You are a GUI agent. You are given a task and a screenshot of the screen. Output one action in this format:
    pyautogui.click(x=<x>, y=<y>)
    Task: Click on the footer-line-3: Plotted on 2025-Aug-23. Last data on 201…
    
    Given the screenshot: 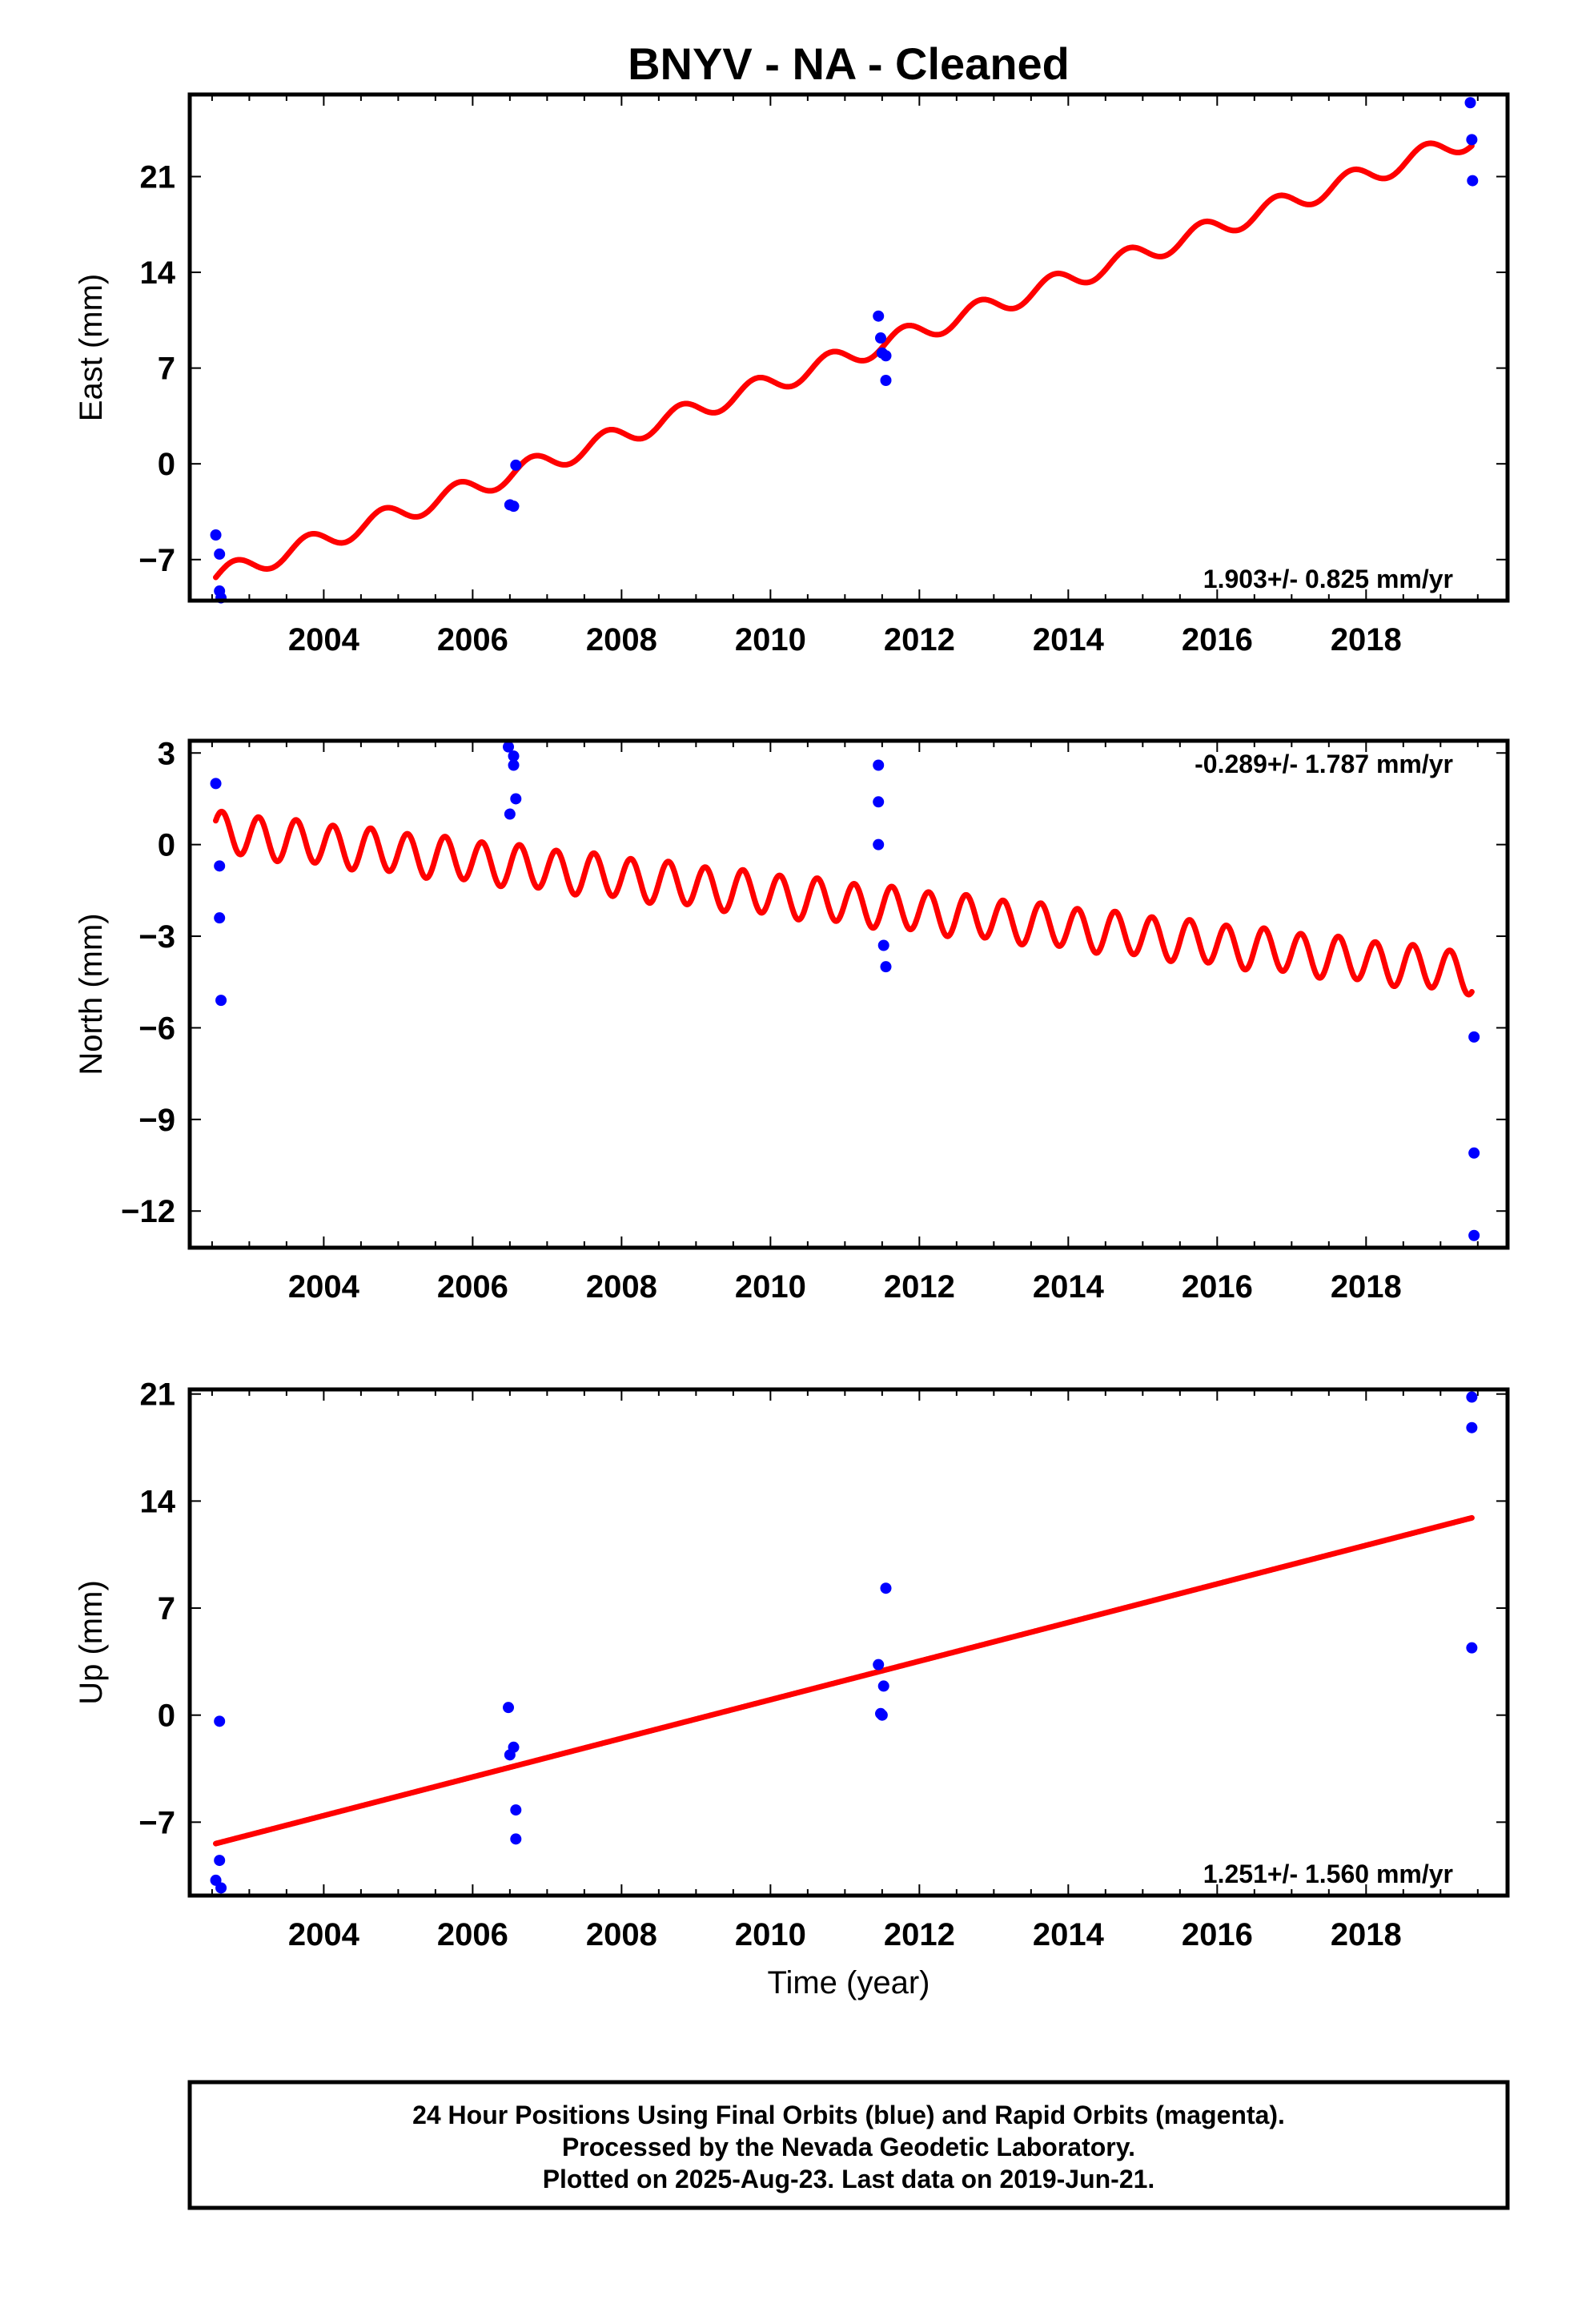 What is the action you would take?
    pyautogui.click(x=849, y=2179)
    